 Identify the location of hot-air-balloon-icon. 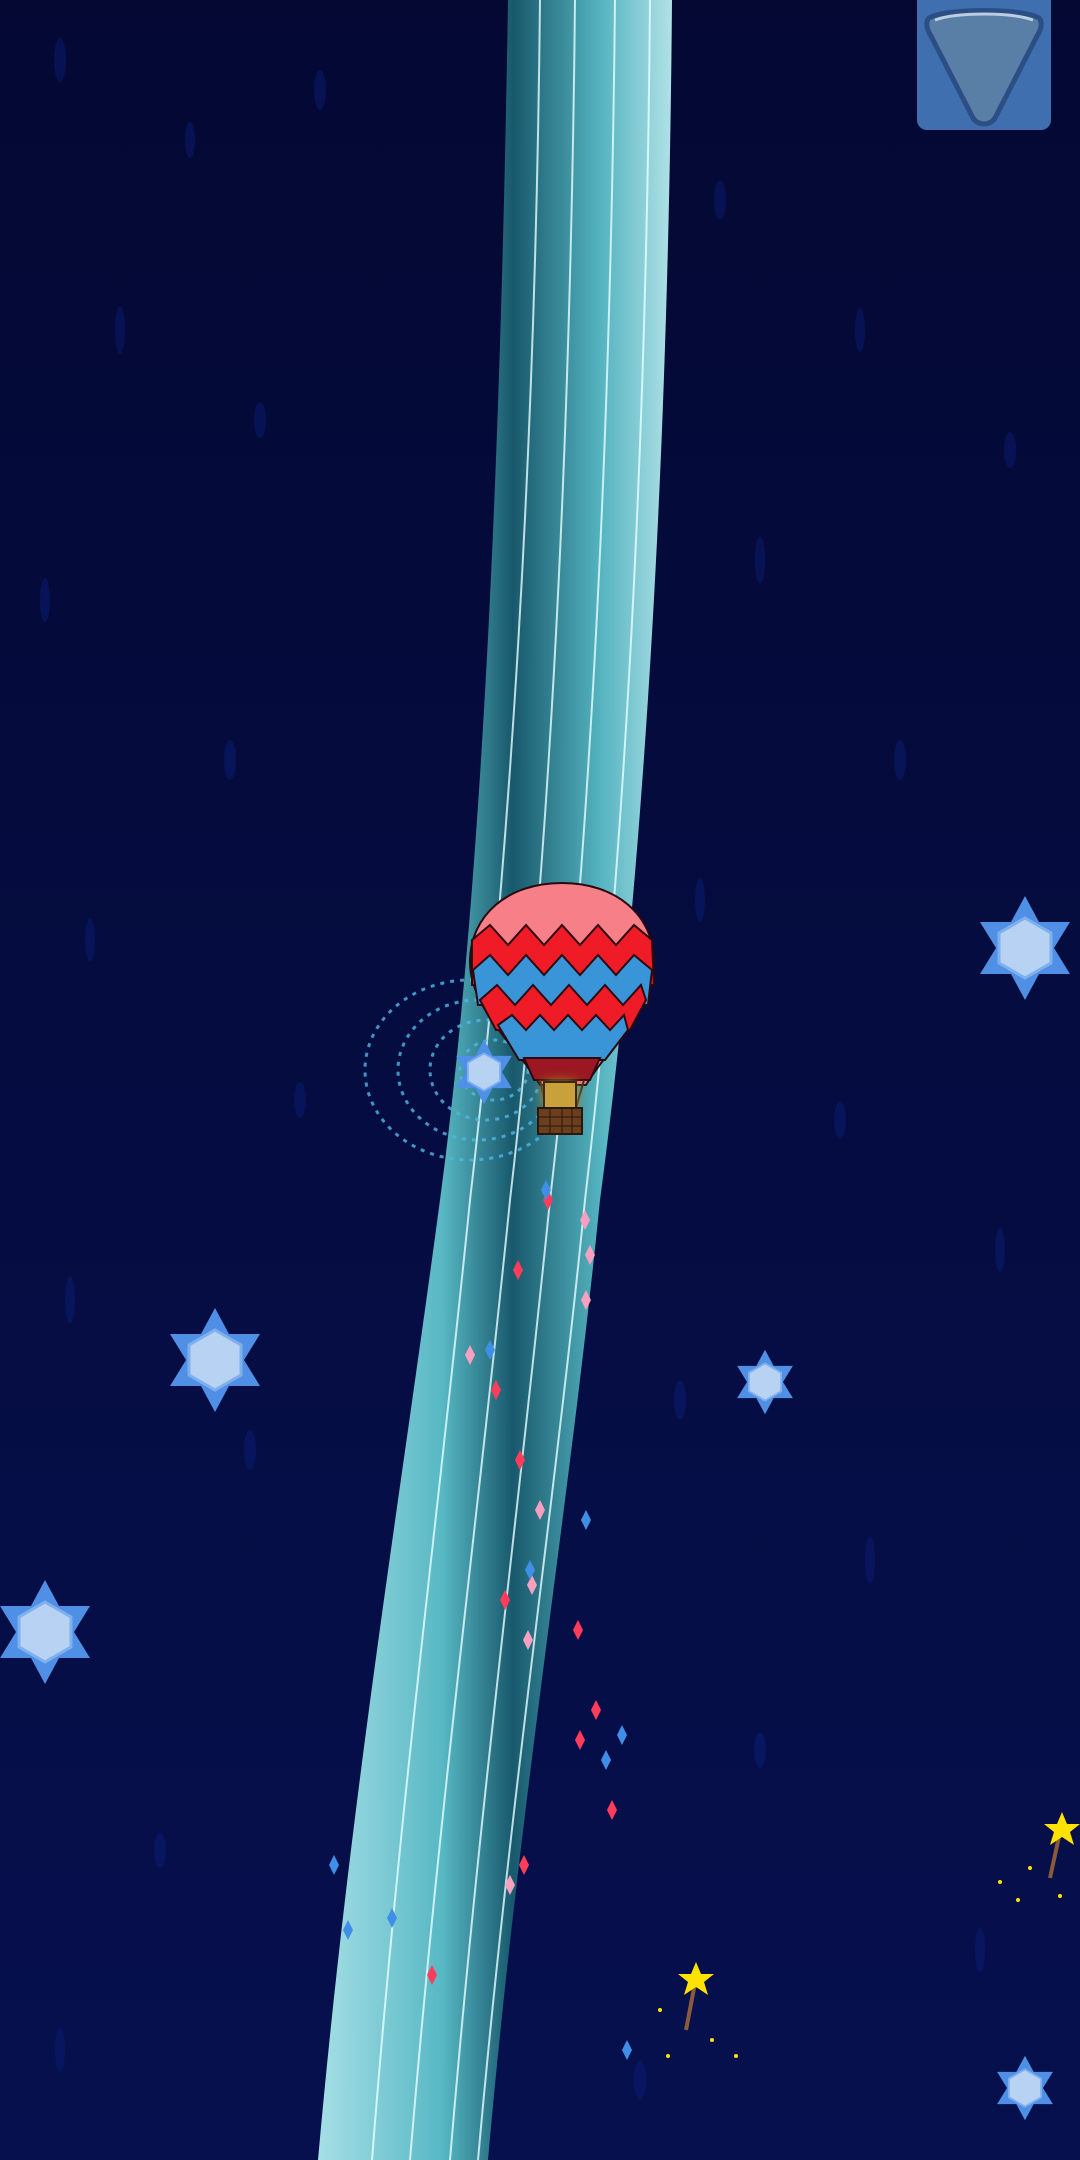
(562, 1008).